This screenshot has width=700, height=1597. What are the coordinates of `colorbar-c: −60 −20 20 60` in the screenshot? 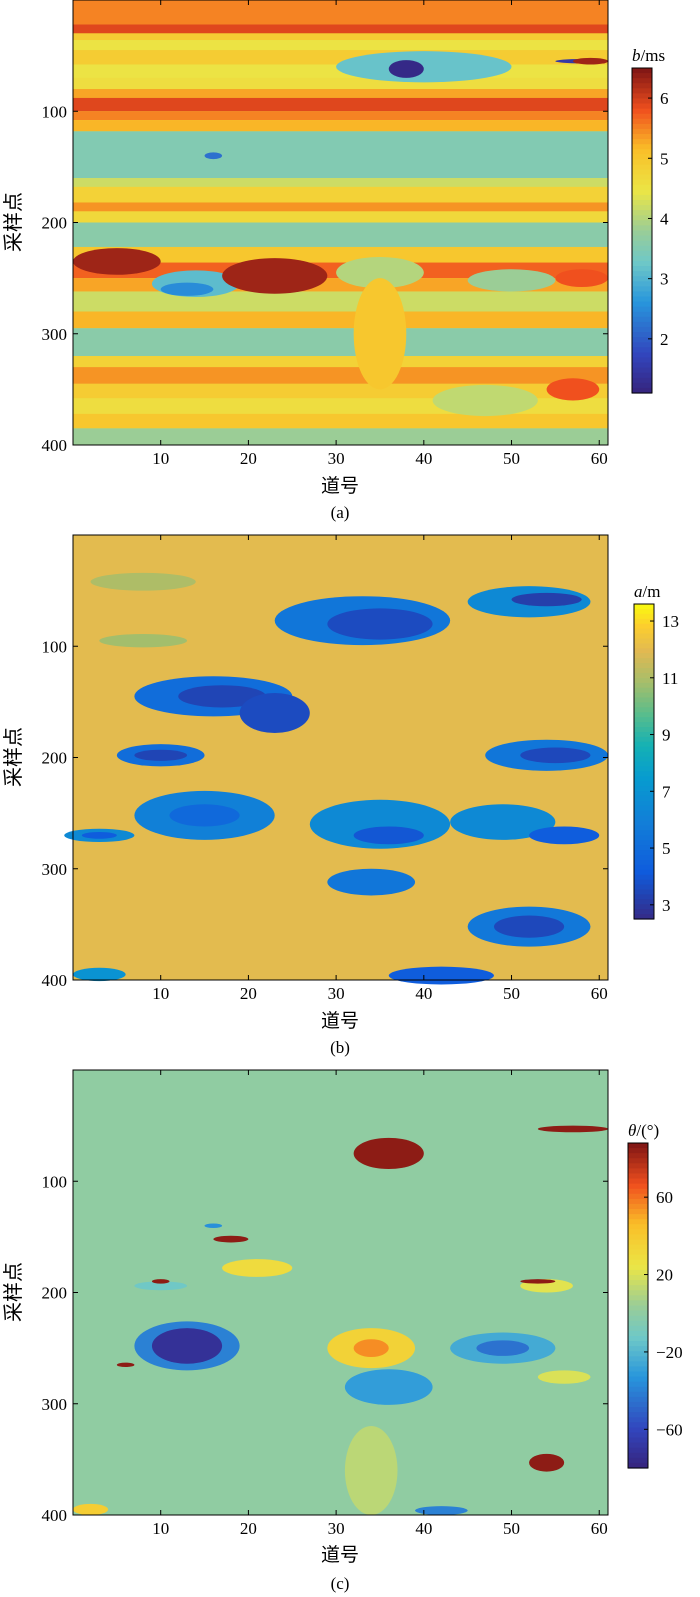 It's located at (655, 1305).